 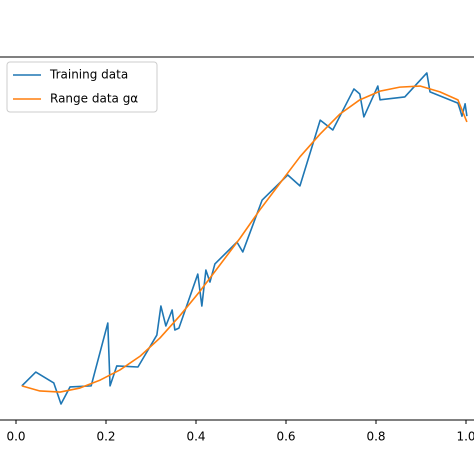 What do you see at coordinates (88, 75) in the screenshot?
I see `legend-label: Training data` at bounding box center [88, 75].